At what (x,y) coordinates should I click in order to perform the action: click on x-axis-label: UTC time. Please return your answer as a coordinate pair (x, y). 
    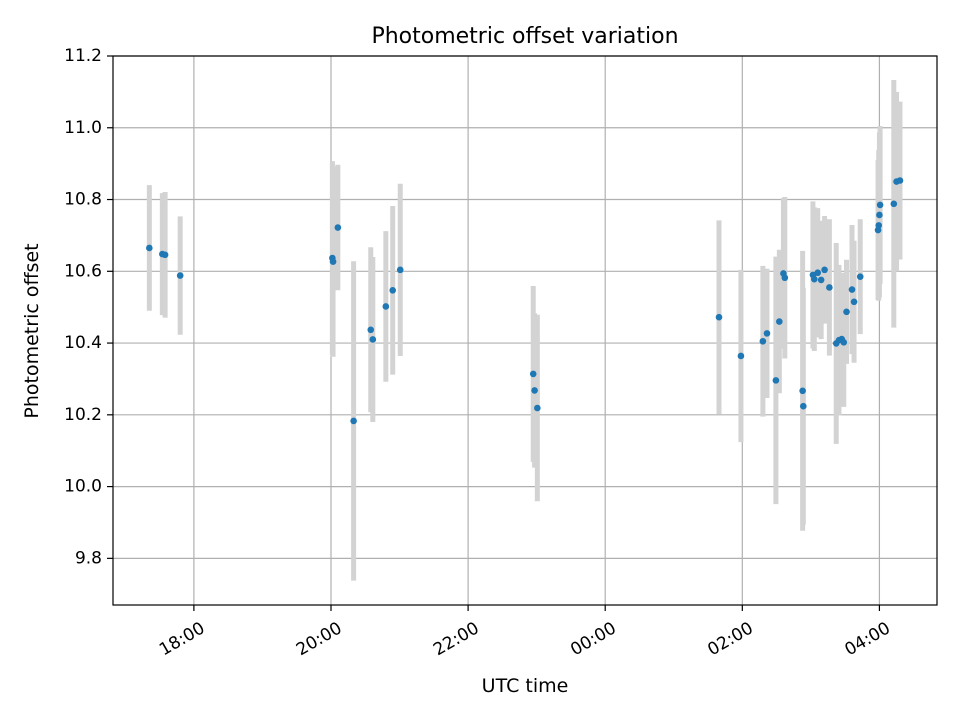
    Looking at the image, I should click on (525, 686).